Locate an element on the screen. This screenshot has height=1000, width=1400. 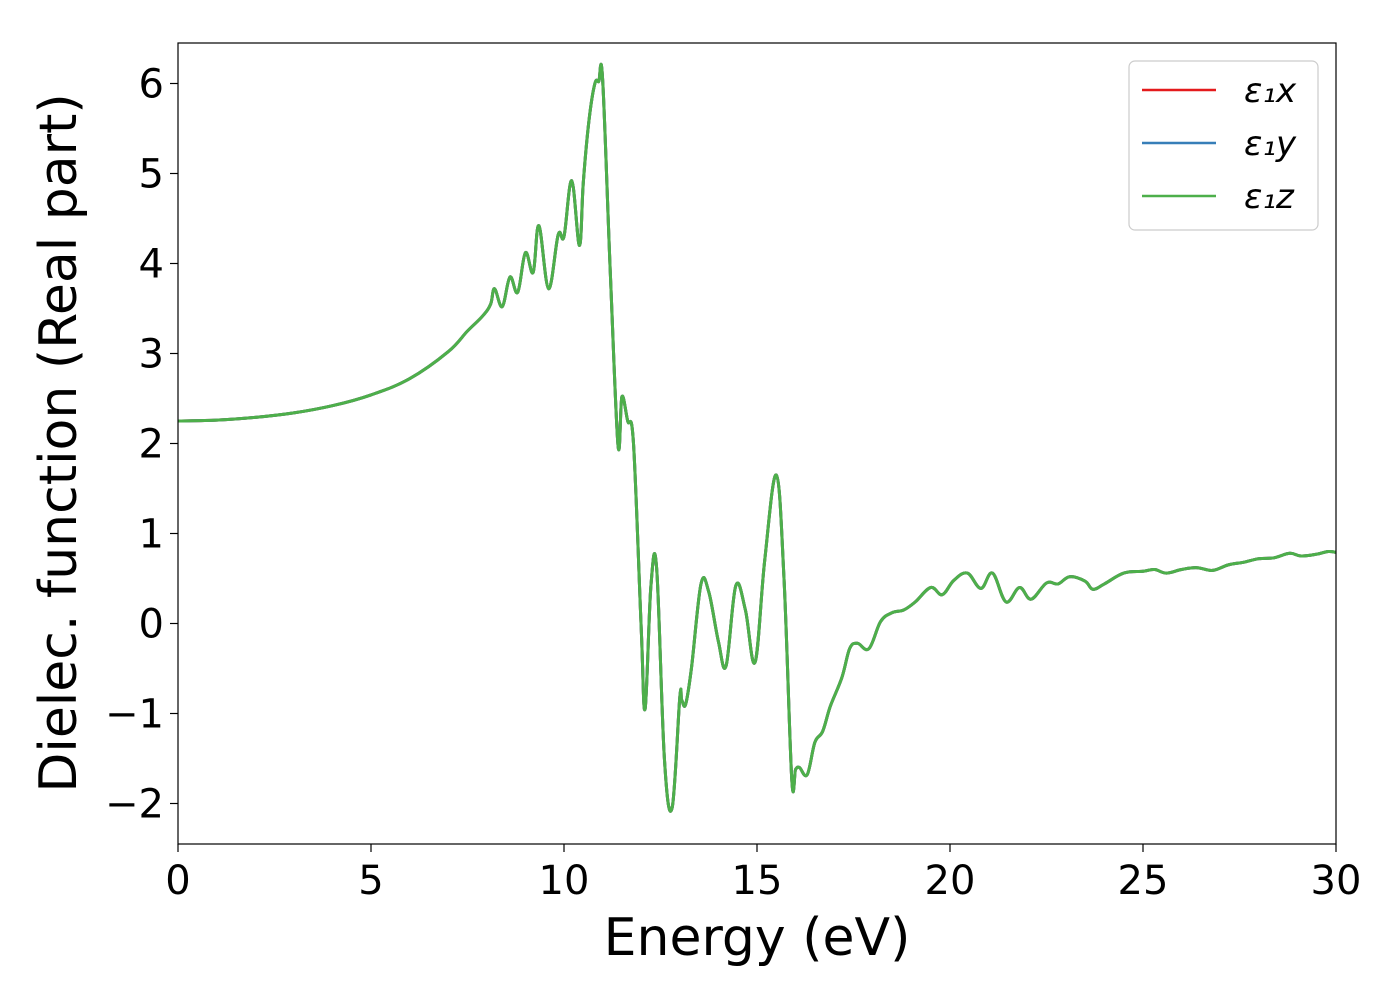
x-axis-ticks: 0 5 10 15 20 25 30 is located at coordinates (763, 874).